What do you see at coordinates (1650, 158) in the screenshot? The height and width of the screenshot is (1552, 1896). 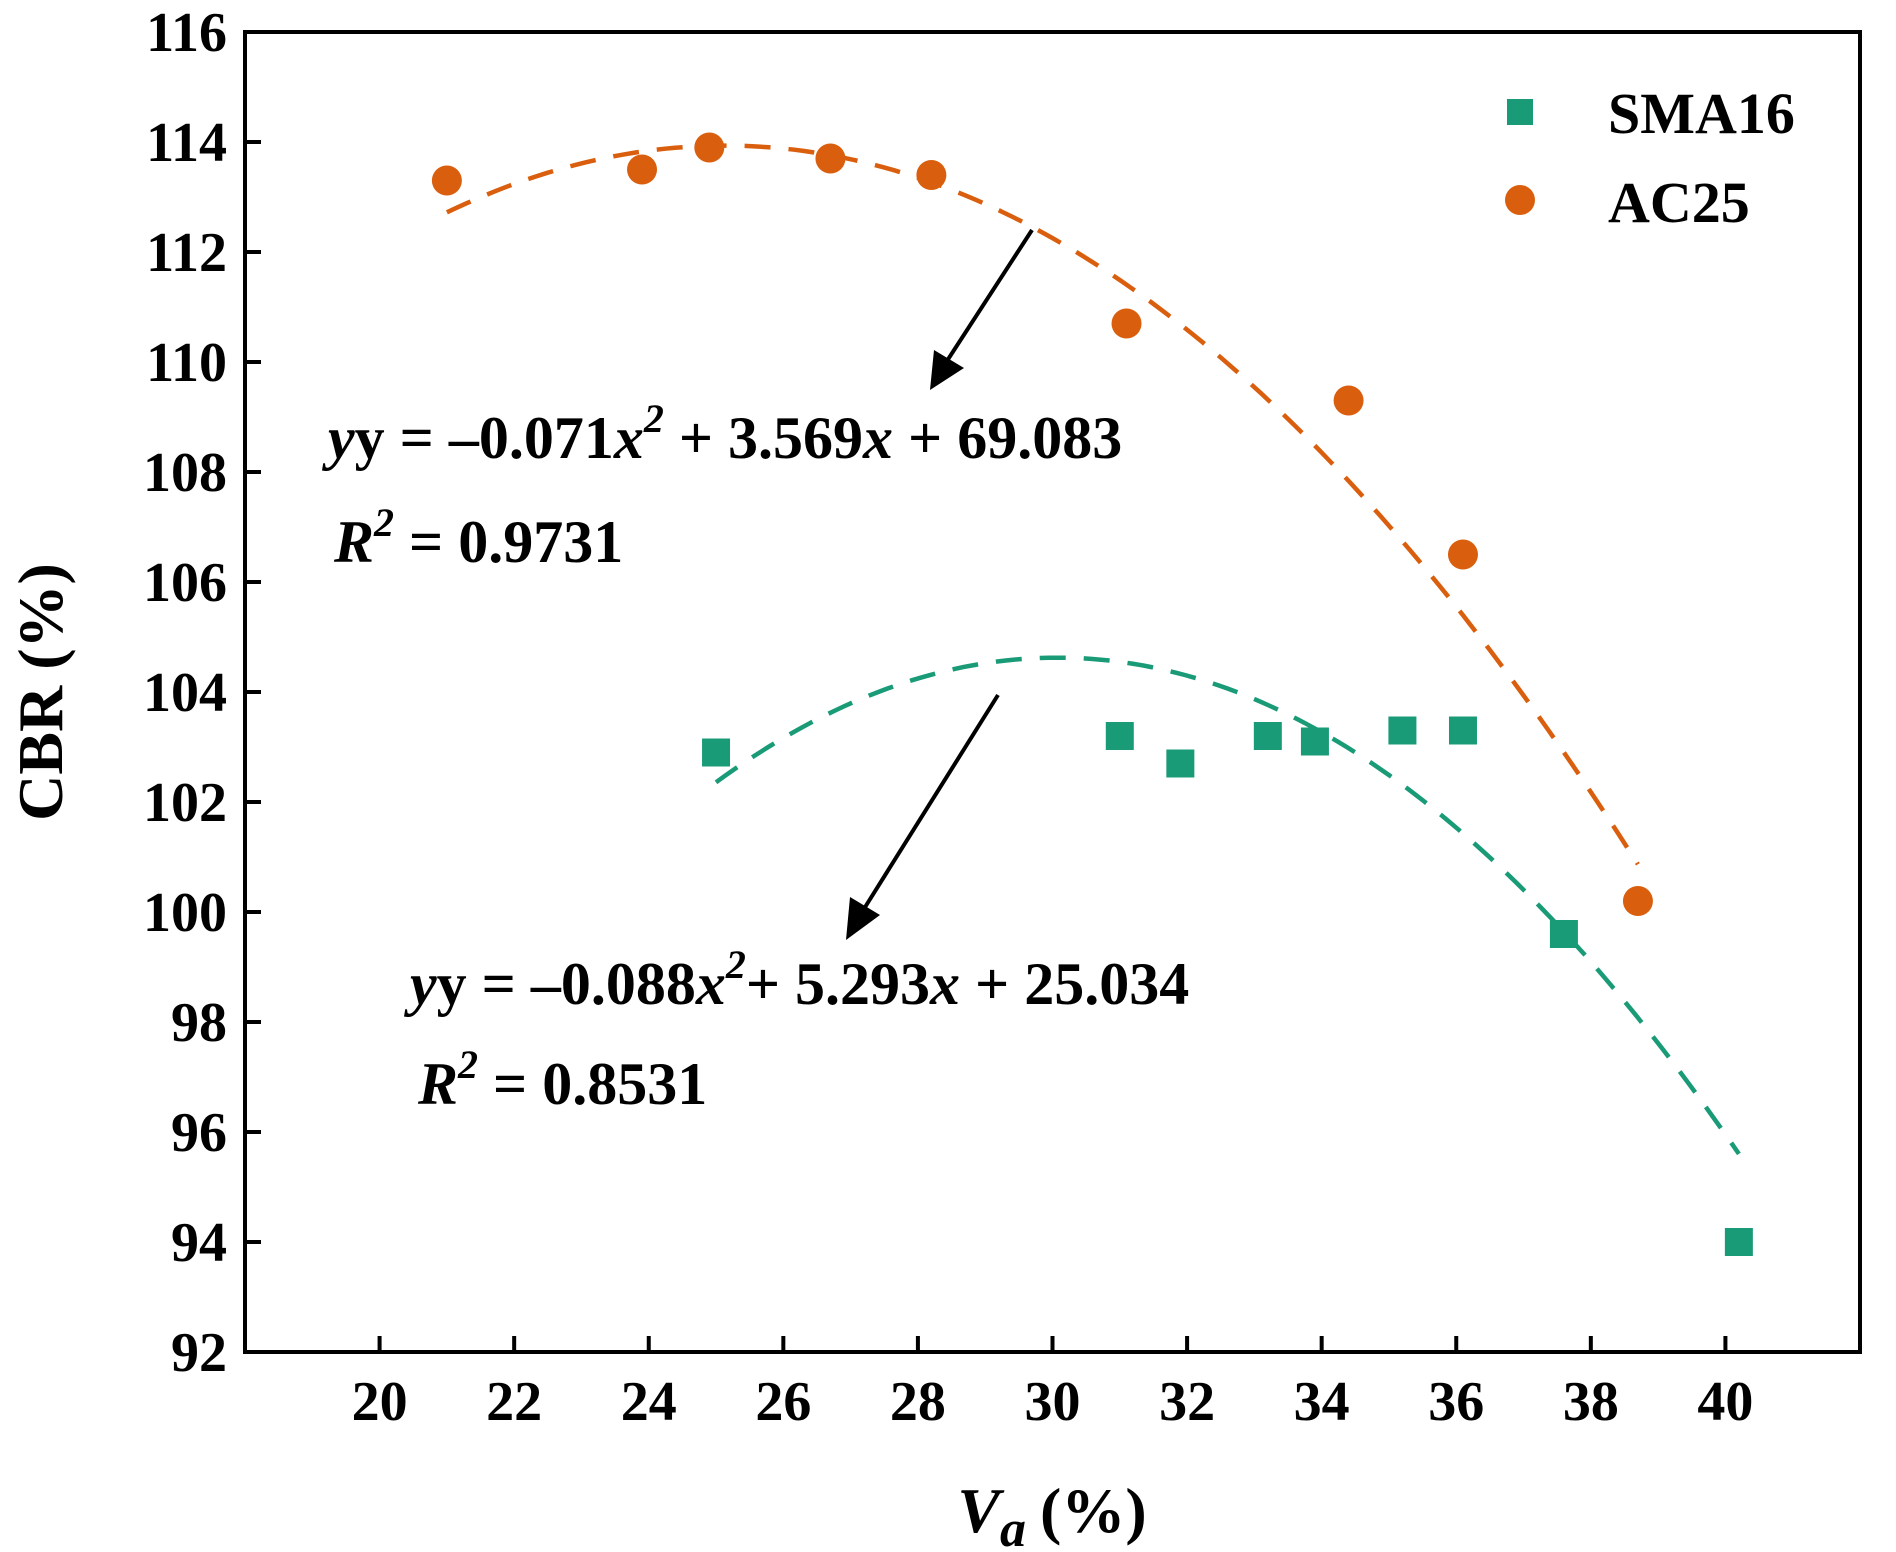 I see `legend: SMA16 AC25` at bounding box center [1650, 158].